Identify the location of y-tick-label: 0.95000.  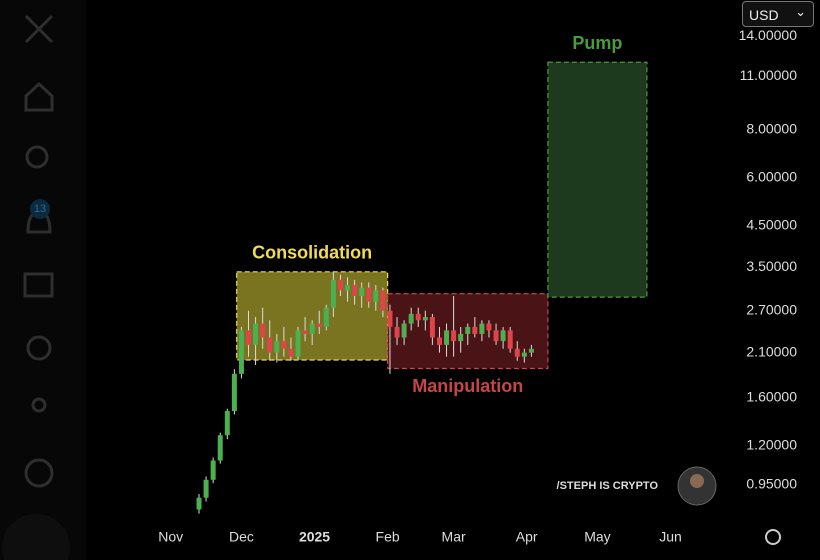
(771, 484).